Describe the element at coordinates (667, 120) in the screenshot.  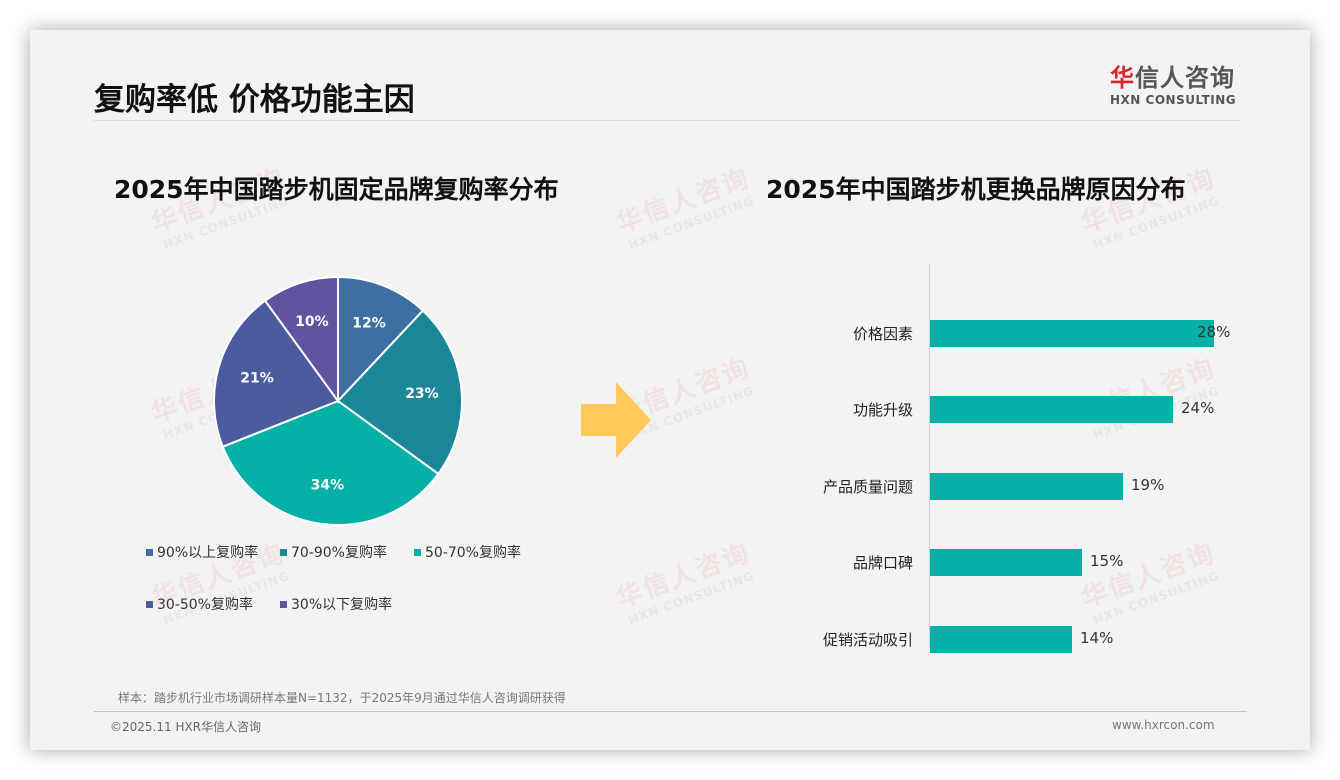
I see `title-divider` at that location.